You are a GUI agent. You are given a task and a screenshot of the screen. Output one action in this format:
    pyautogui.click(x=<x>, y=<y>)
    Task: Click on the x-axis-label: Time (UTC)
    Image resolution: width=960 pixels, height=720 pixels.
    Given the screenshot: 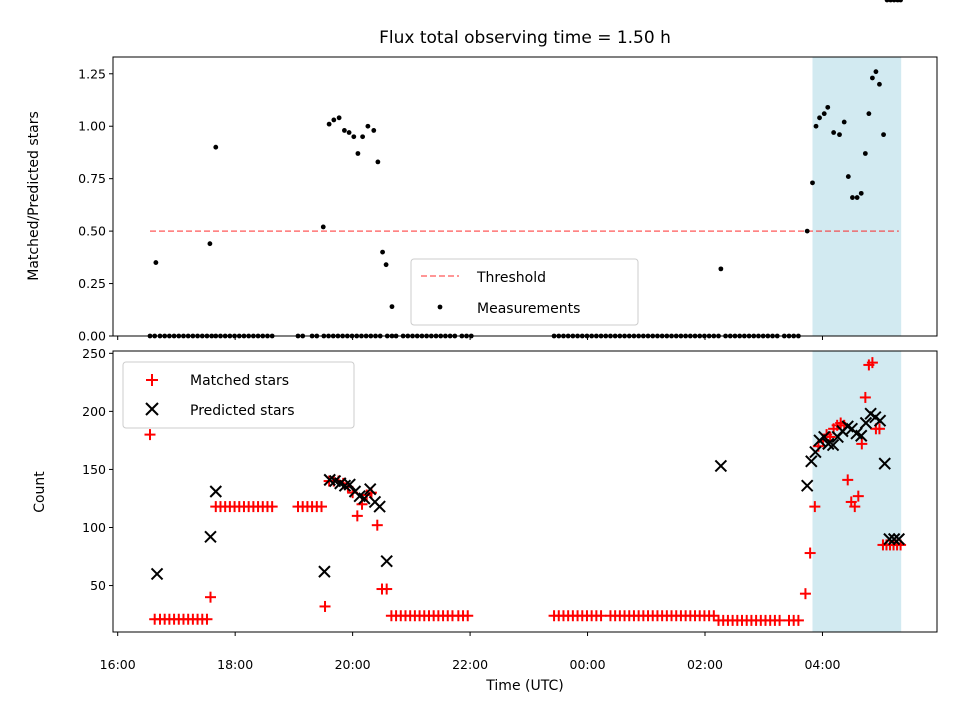 What is the action you would take?
    pyautogui.click(x=524, y=686)
    